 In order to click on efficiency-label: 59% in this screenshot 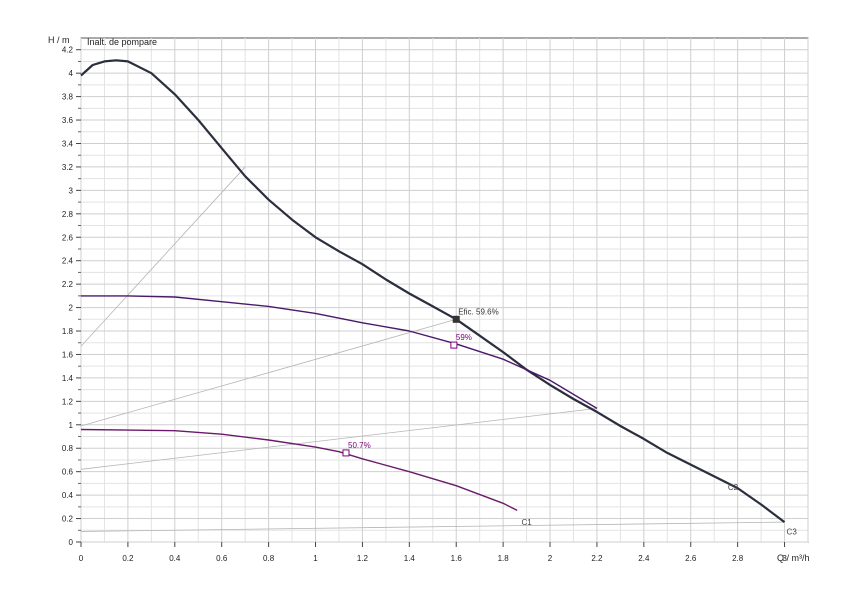, I will do `click(464, 337)`.